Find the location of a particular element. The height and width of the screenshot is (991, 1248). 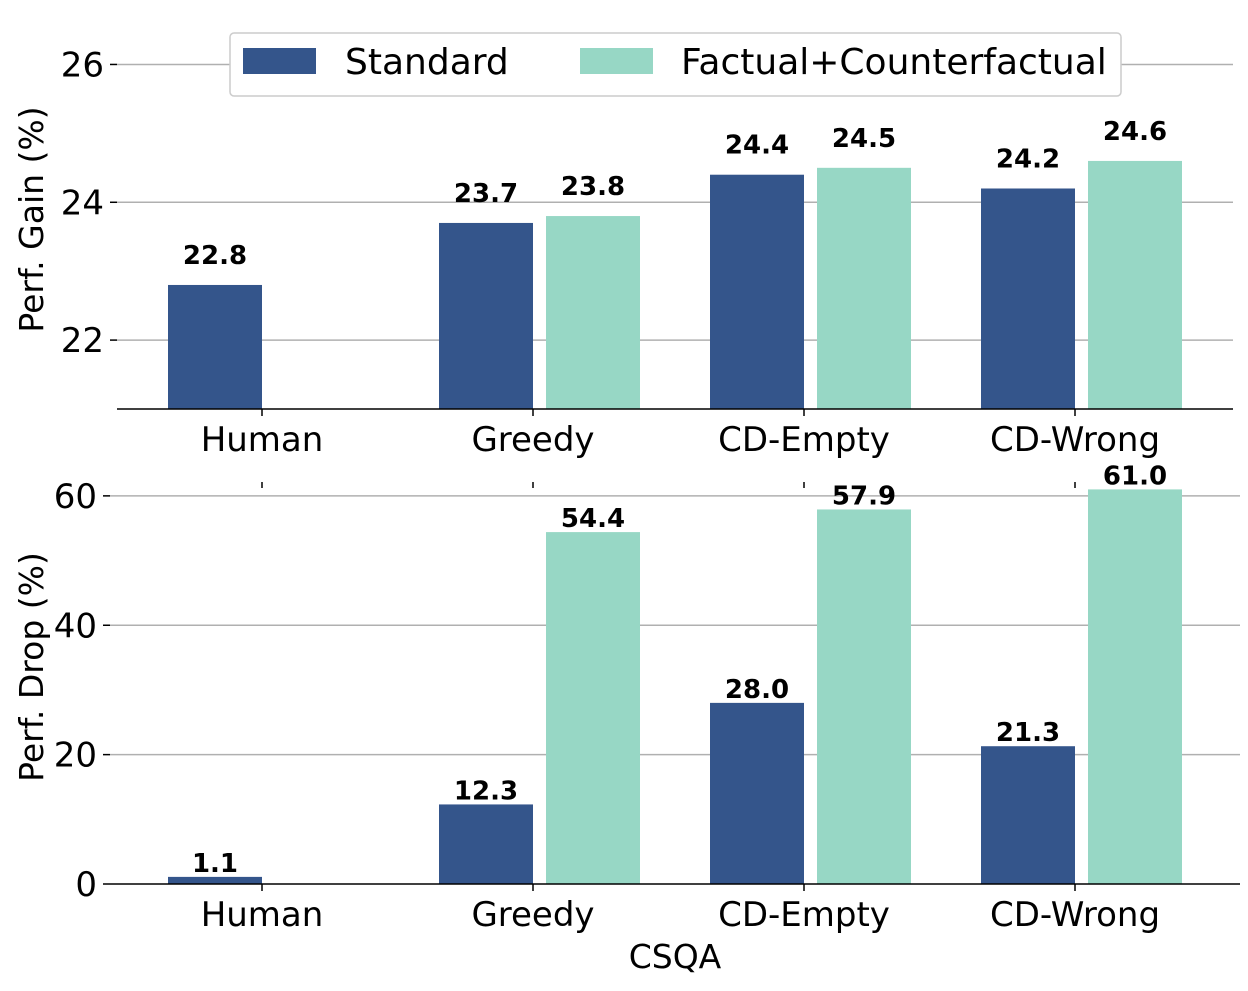

legend-swatch-factual-counterfactual is located at coordinates (616, 61).